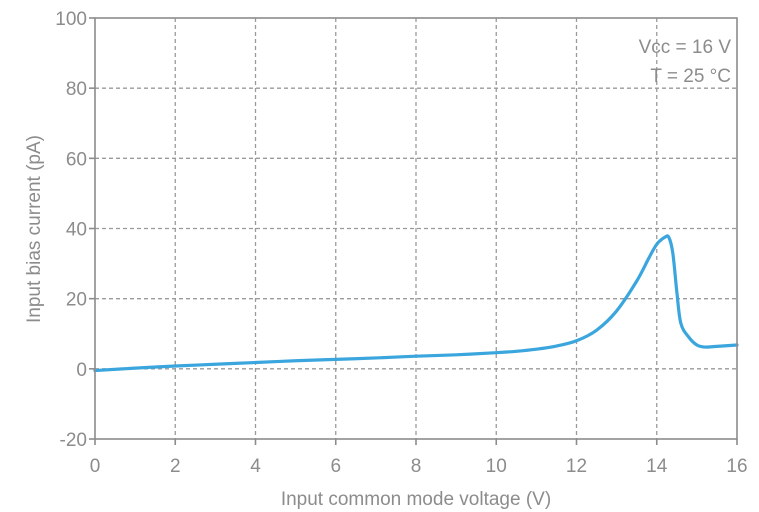 This screenshot has height=512, width=759. I want to click on x-tick-label: 0, so click(95, 466).